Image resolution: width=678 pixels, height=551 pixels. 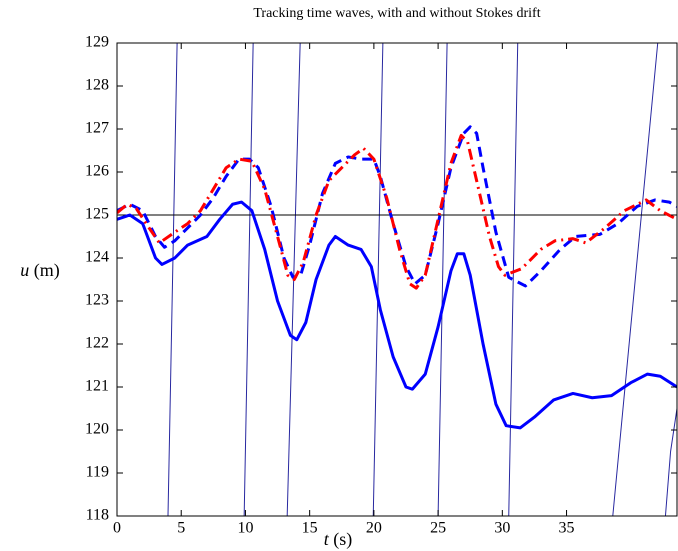 I want to click on x-tick-label: 0, so click(x=117, y=528).